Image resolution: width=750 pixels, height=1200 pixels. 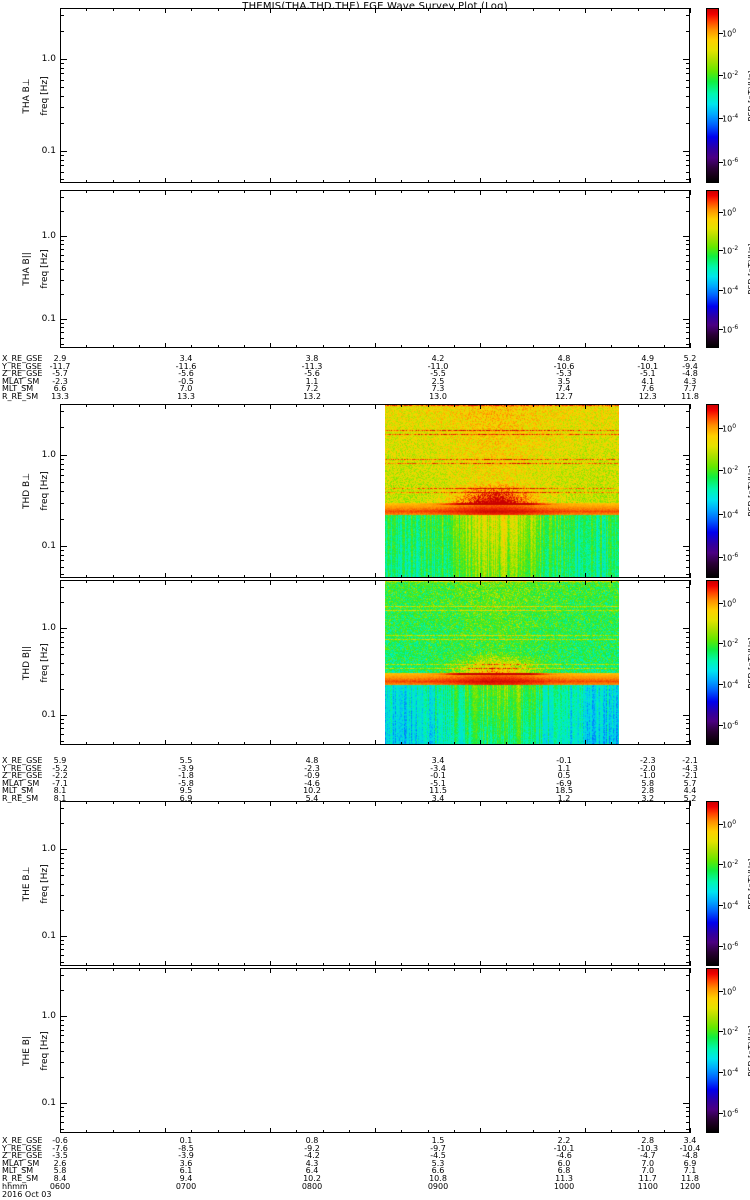 I want to click on ephemeris-value: -4.8, so click(x=690, y=1156).